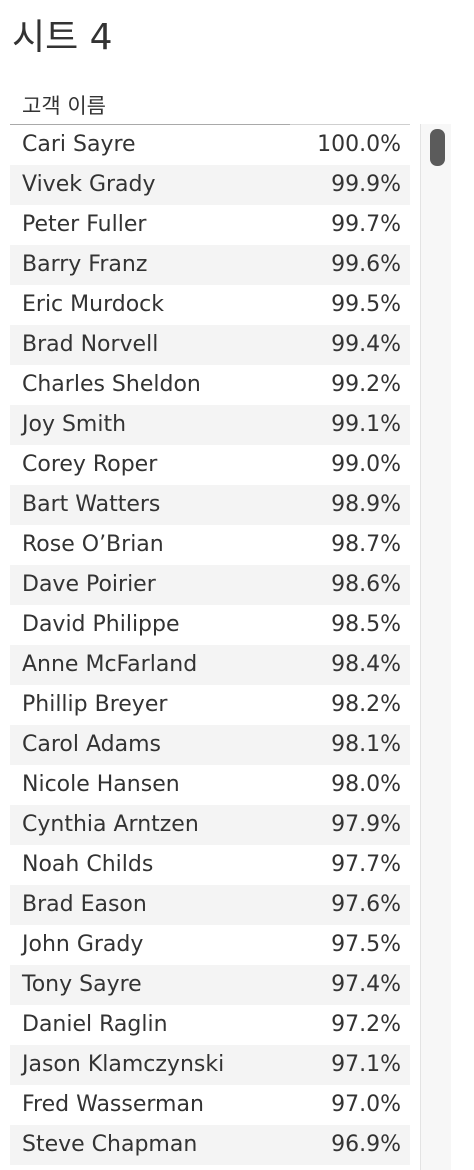 This screenshot has height=1170, width=474. Describe the element at coordinates (210, 905) in the screenshot. I see `table-row: Brad Eason 97.6%` at that location.